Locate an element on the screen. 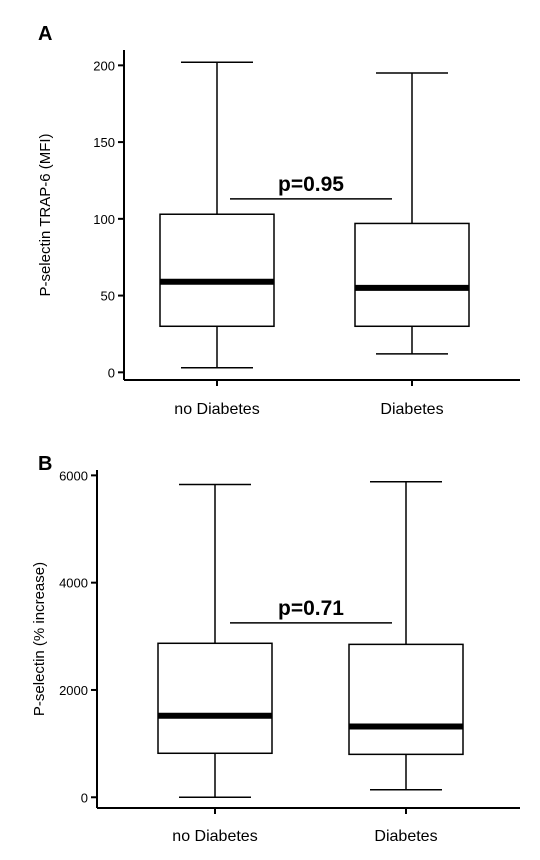  panel-letter: B is located at coordinates (45, 464).